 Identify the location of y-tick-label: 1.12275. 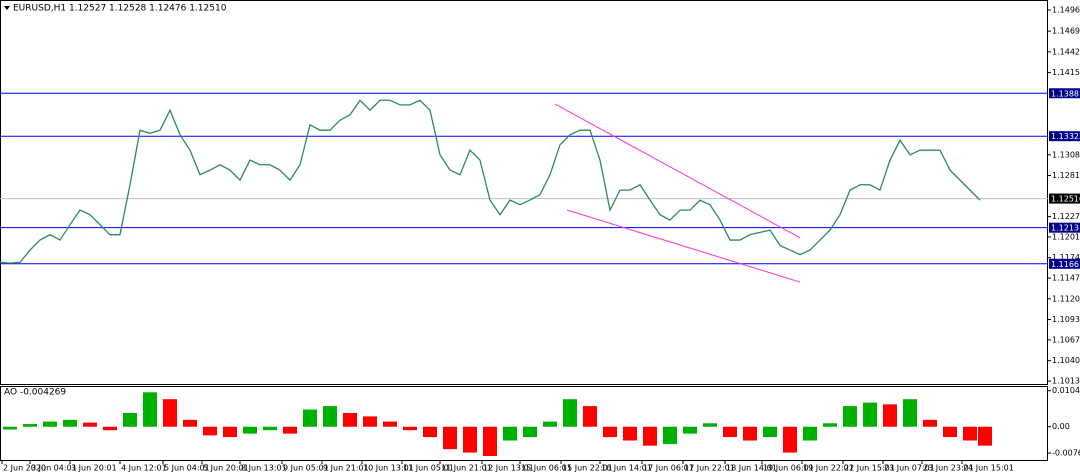
(1066, 216).